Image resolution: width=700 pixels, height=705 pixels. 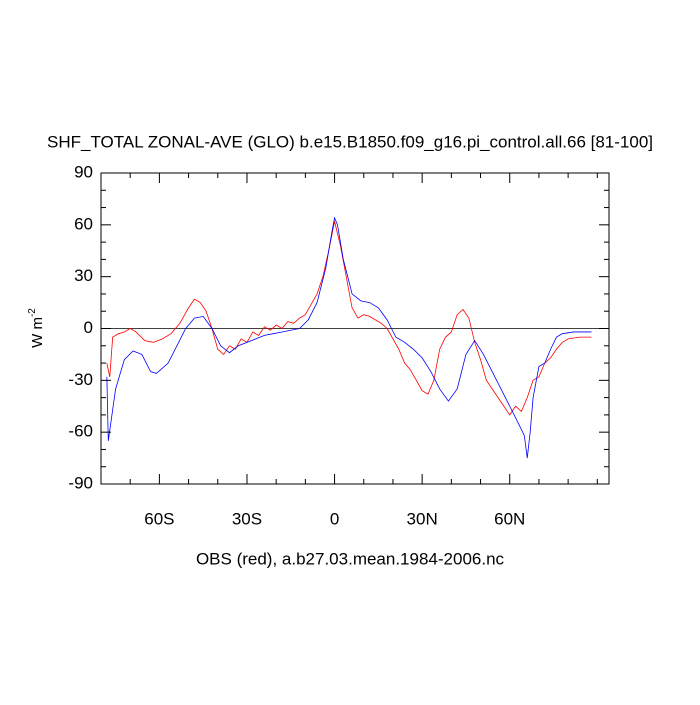 I want to click on y-tick-label: -60, so click(x=80, y=431).